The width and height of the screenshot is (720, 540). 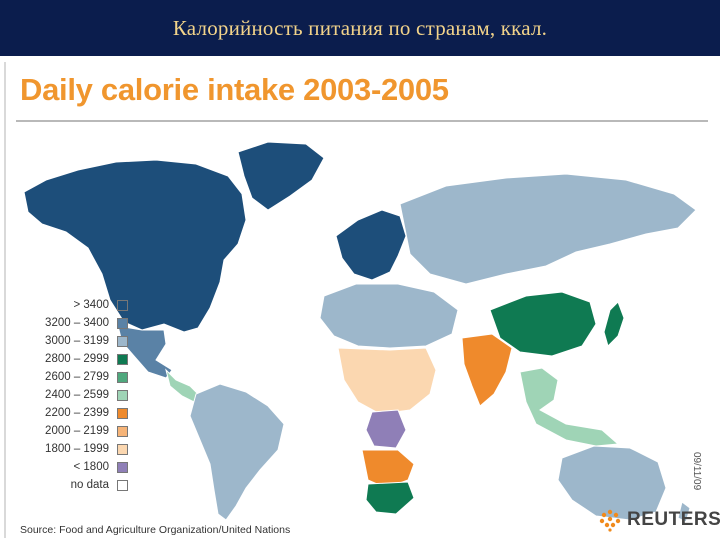 What do you see at coordinates (386, 429) in the screenshot?
I see `region-dr-congo` at bounding box center [386, 429].